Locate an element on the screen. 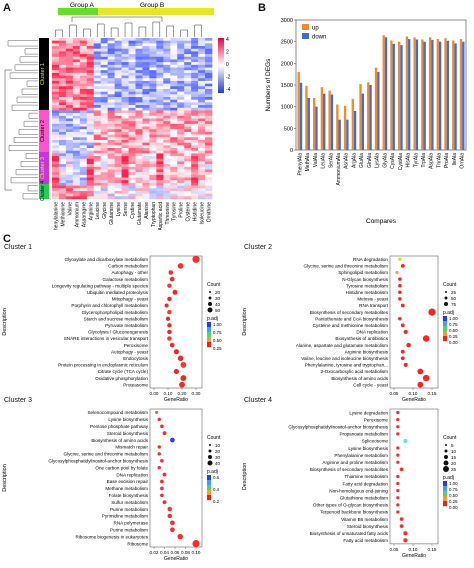 The width and height of the screenshot is (474, 568). x-tick-label: 0.00 is located at coordinates (154, 393).